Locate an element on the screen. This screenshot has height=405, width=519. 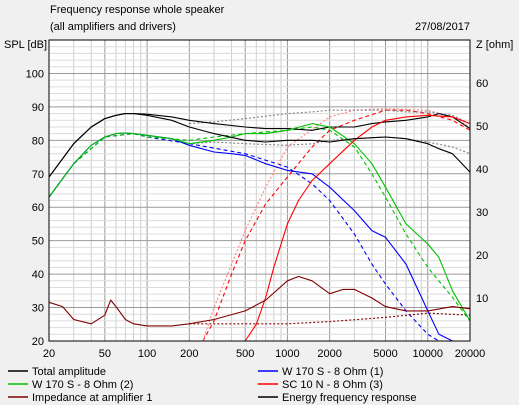
chart-subtitle: (all amplifiers and drivers) is located at coordinates (113, 27).